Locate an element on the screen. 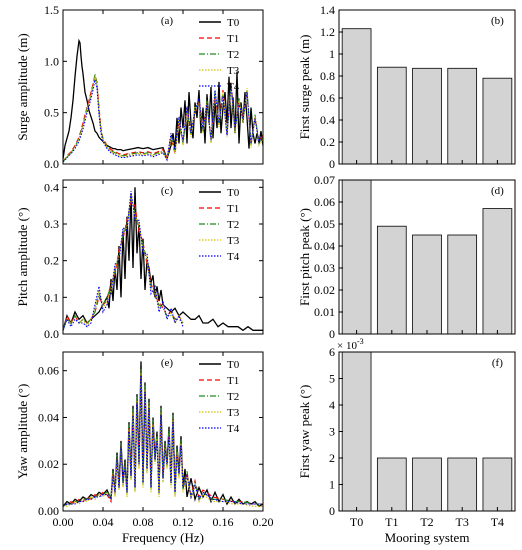  y-tick-label: 0.8 is located at coordinates (327, 76).